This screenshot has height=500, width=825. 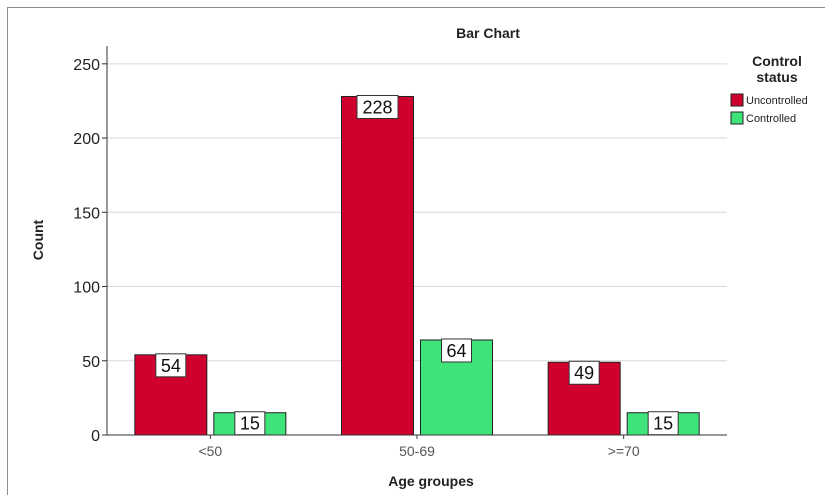 I want to click on y-tick-label: 50, so click(x=91, y=362).